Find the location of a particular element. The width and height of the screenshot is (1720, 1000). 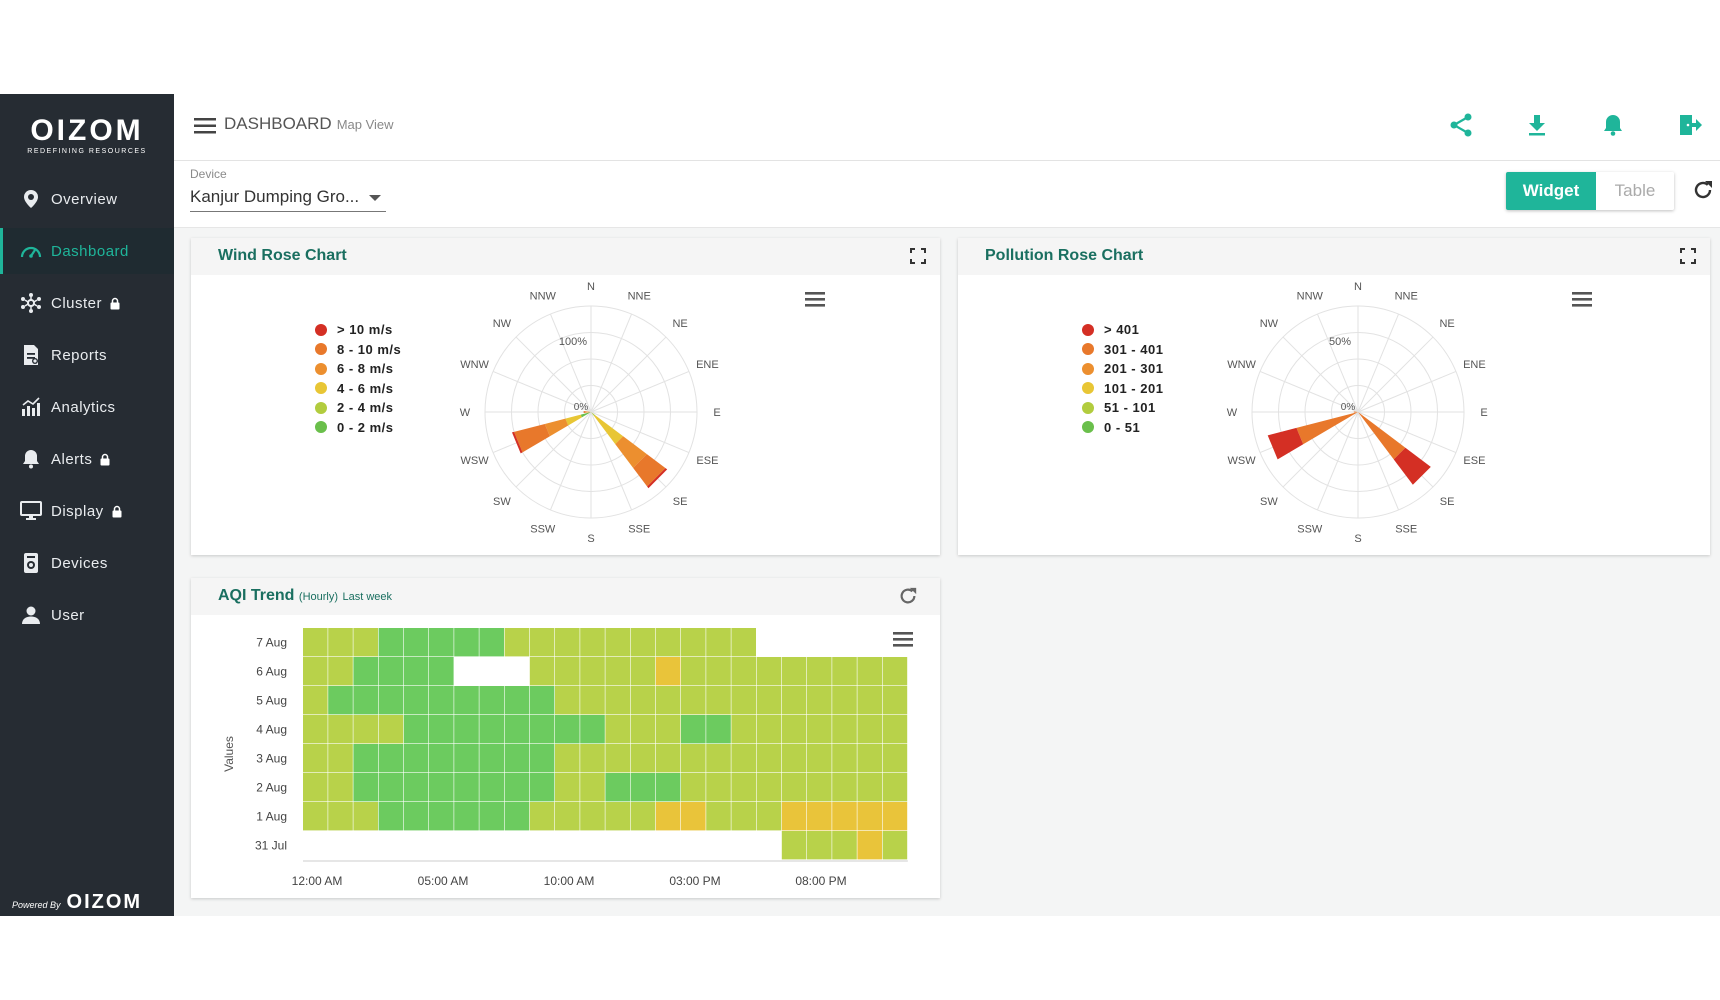

direction-label: SSE is located at coordinates (1406, 529).